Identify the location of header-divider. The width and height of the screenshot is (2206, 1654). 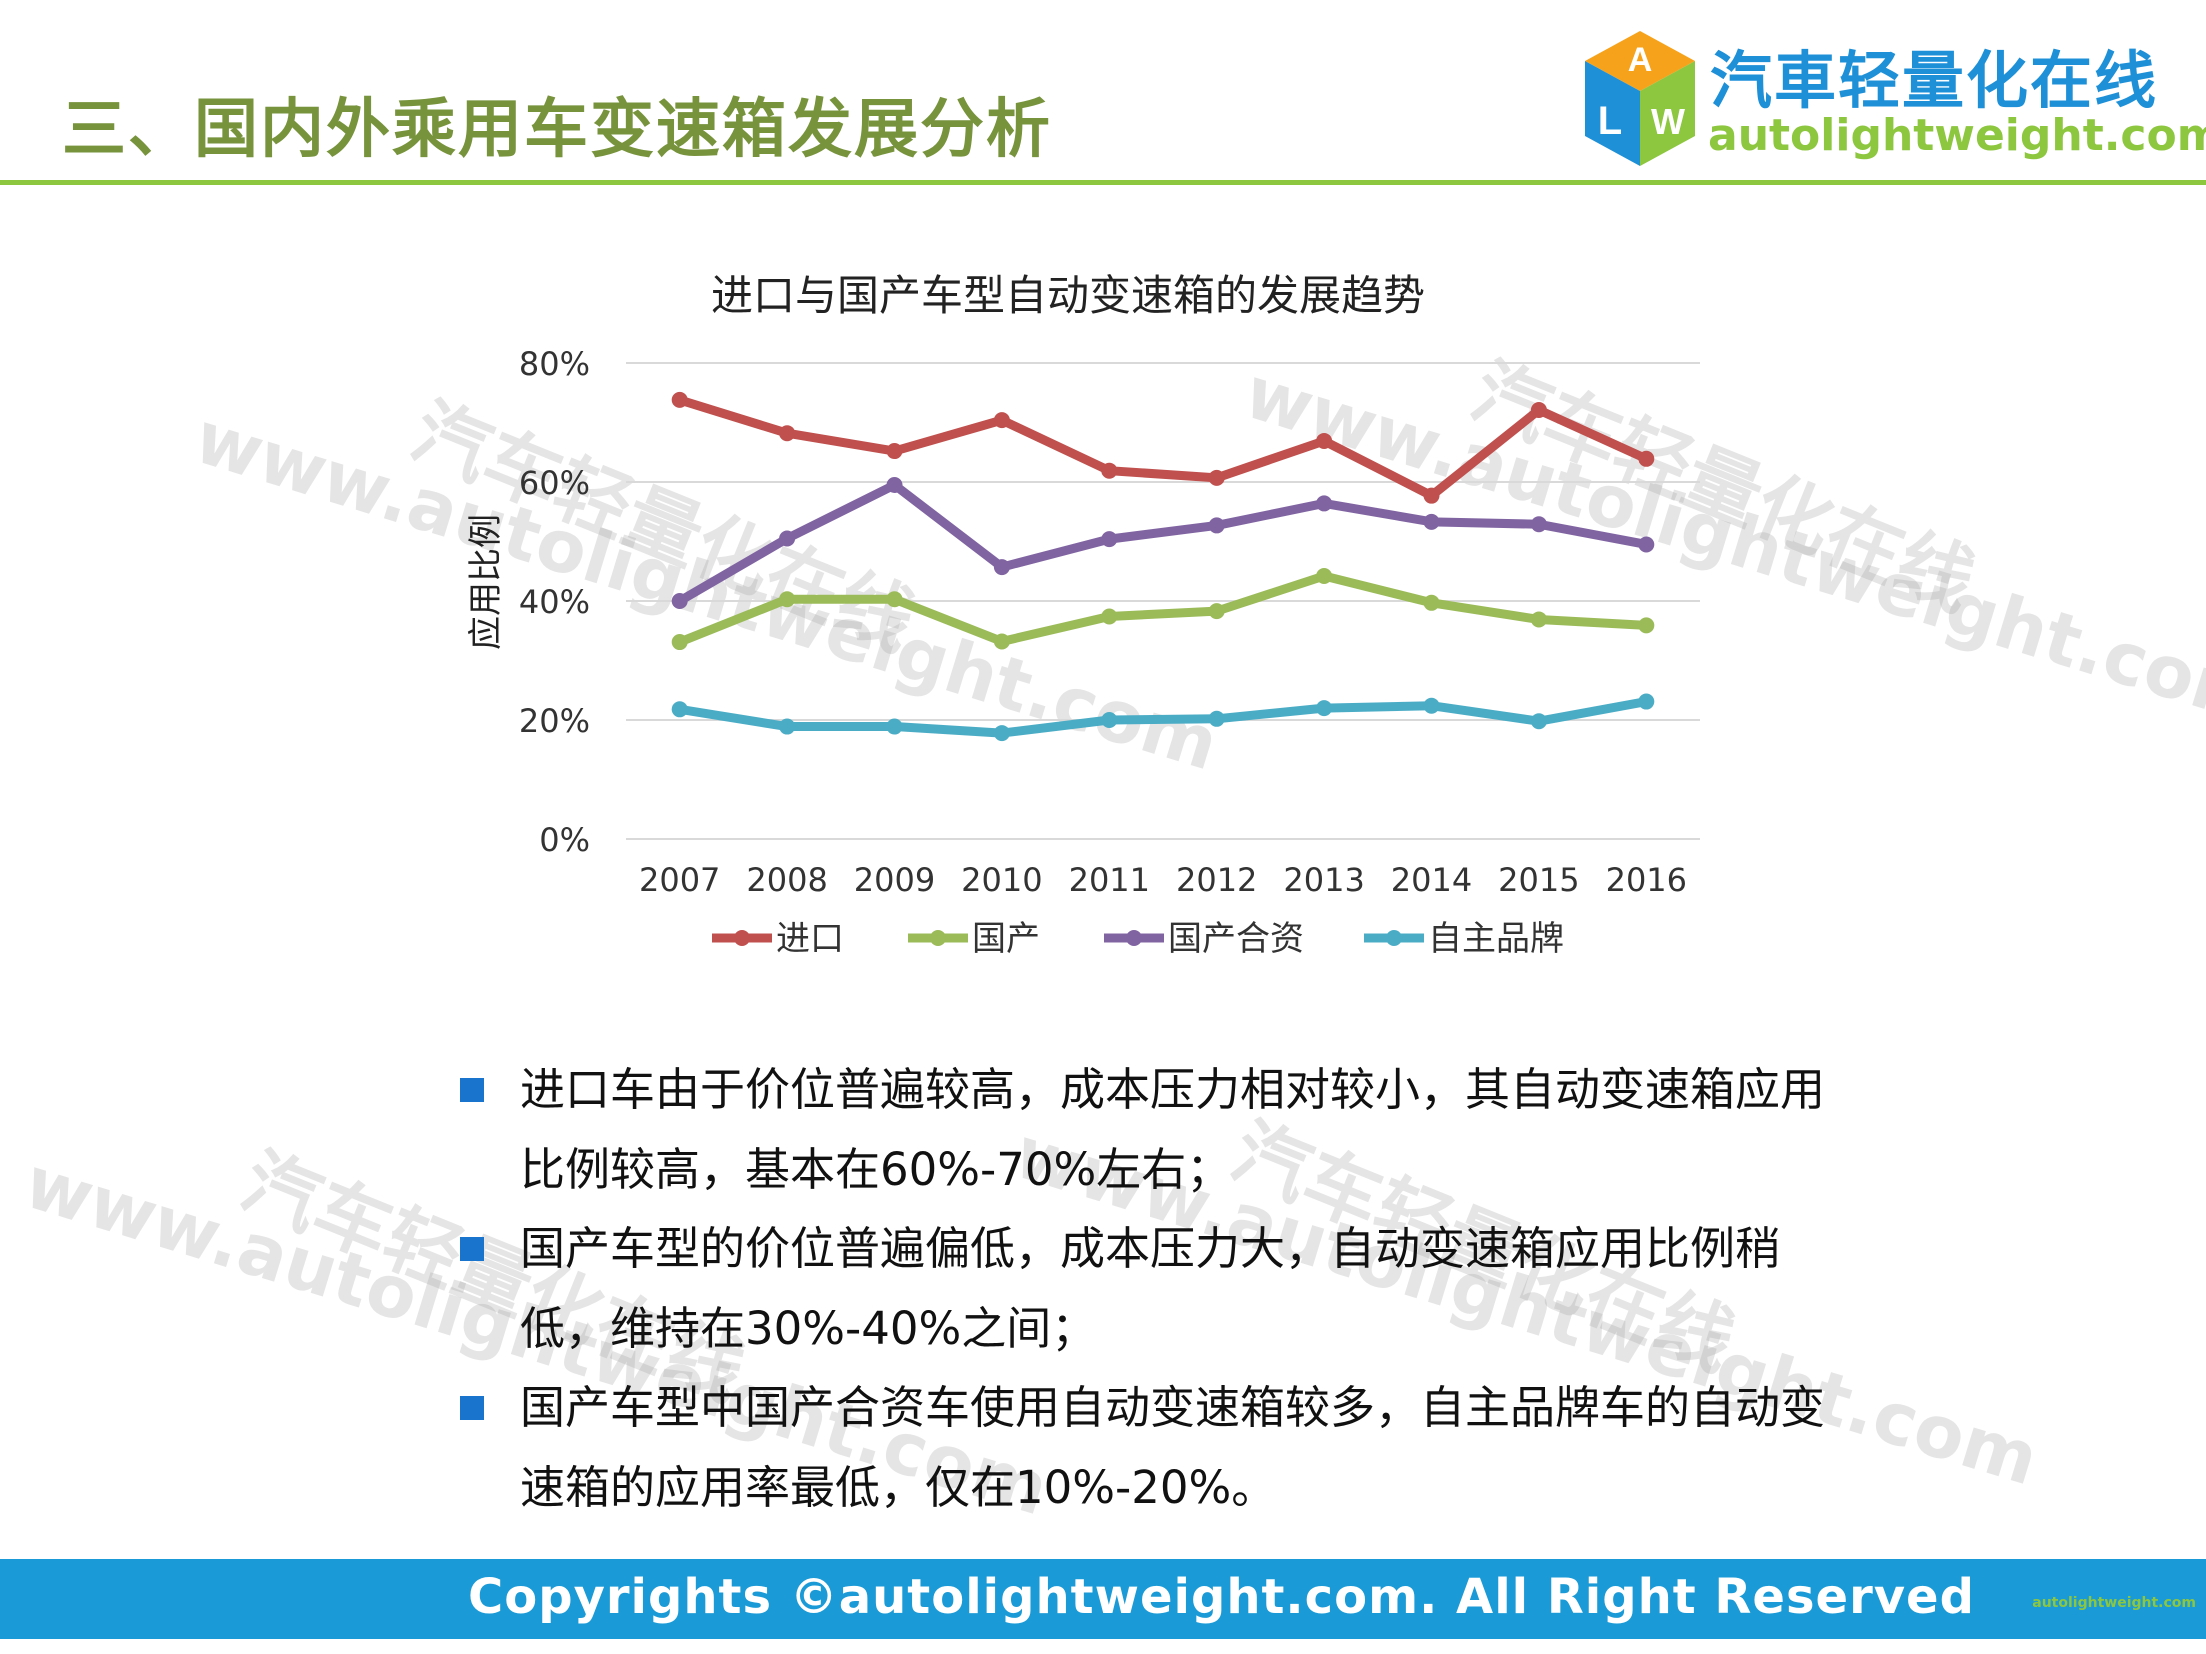
(1103, 182).